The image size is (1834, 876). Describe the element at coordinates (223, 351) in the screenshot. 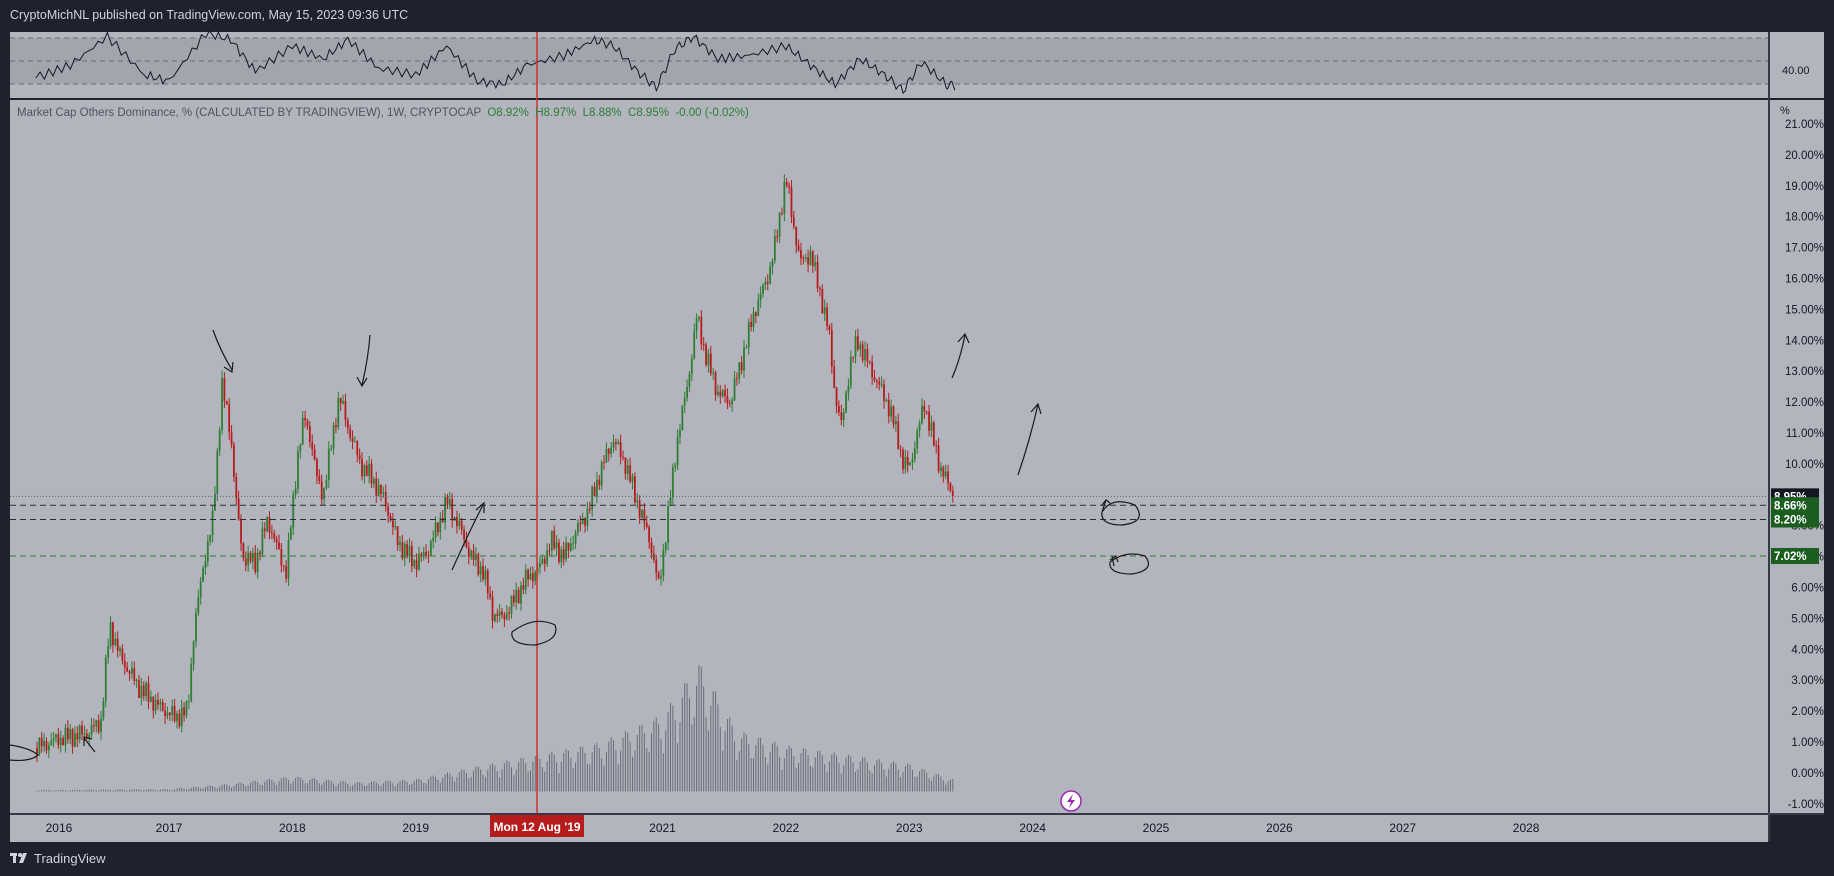

I see `arrow-annotation-2017` at that location.